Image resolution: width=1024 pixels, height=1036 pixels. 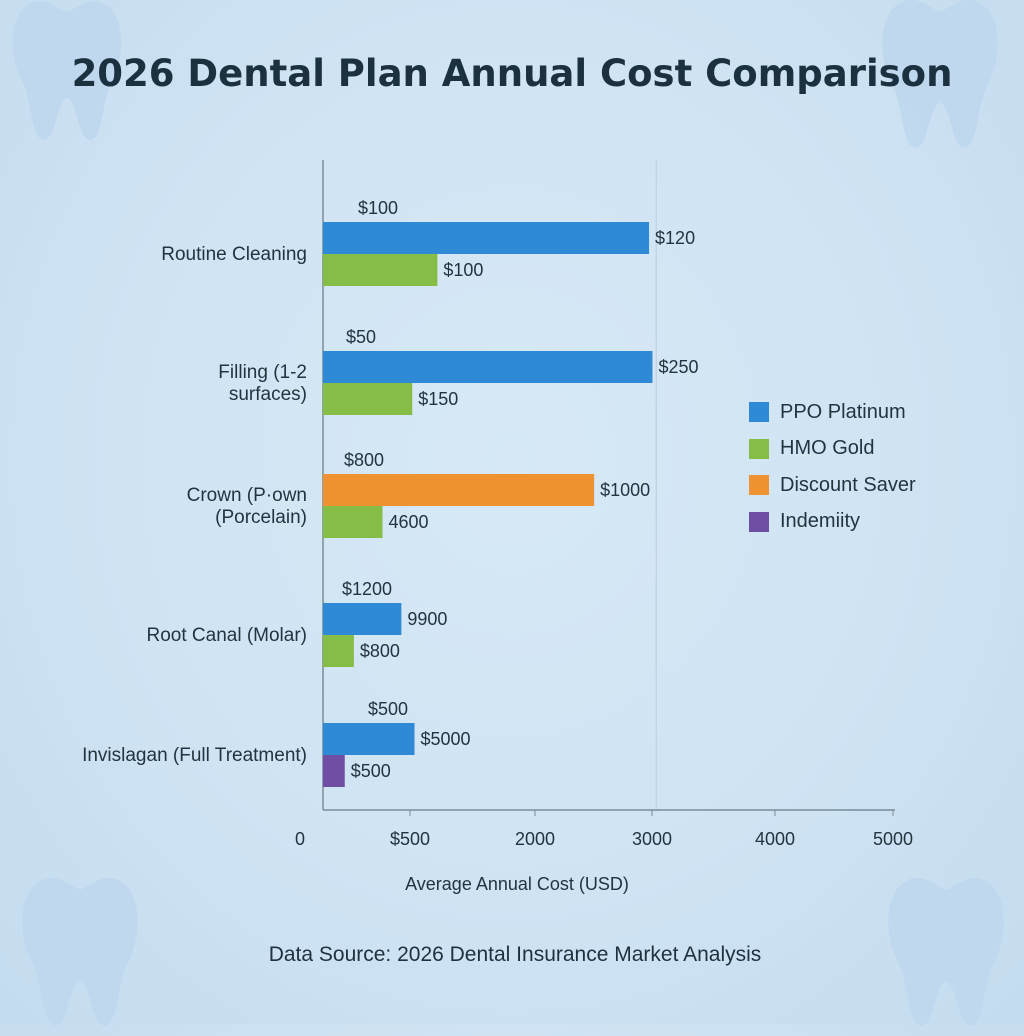 What do you see at coordinates (194, 755) in the screenshot?
I see `category-label: Invislagan (Full Treatment)` at bounding box center [194, 755].